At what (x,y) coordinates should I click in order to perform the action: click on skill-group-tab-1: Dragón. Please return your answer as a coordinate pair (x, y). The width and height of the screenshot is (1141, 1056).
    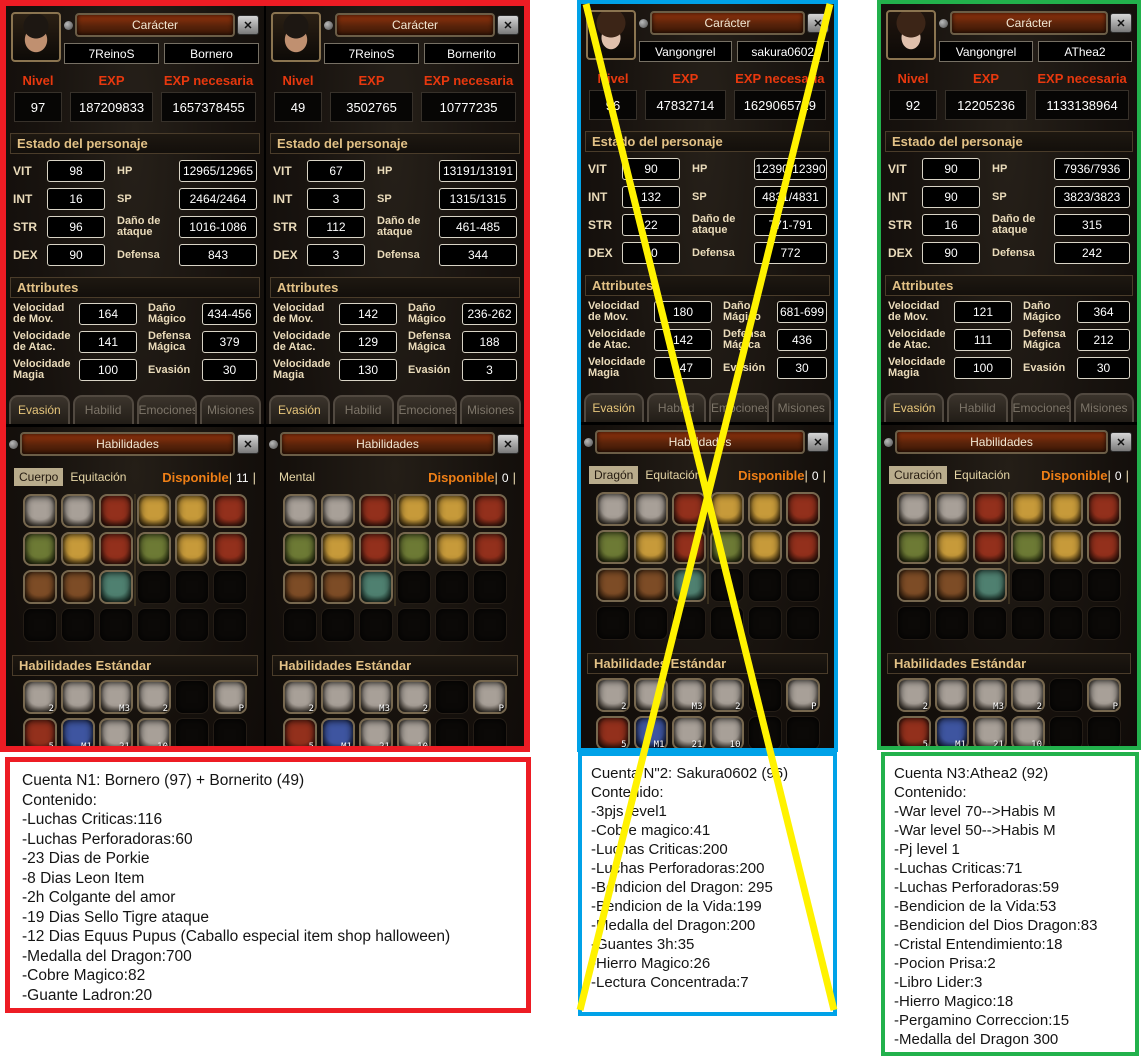
    Looking at the image, I should click on (614, 475).